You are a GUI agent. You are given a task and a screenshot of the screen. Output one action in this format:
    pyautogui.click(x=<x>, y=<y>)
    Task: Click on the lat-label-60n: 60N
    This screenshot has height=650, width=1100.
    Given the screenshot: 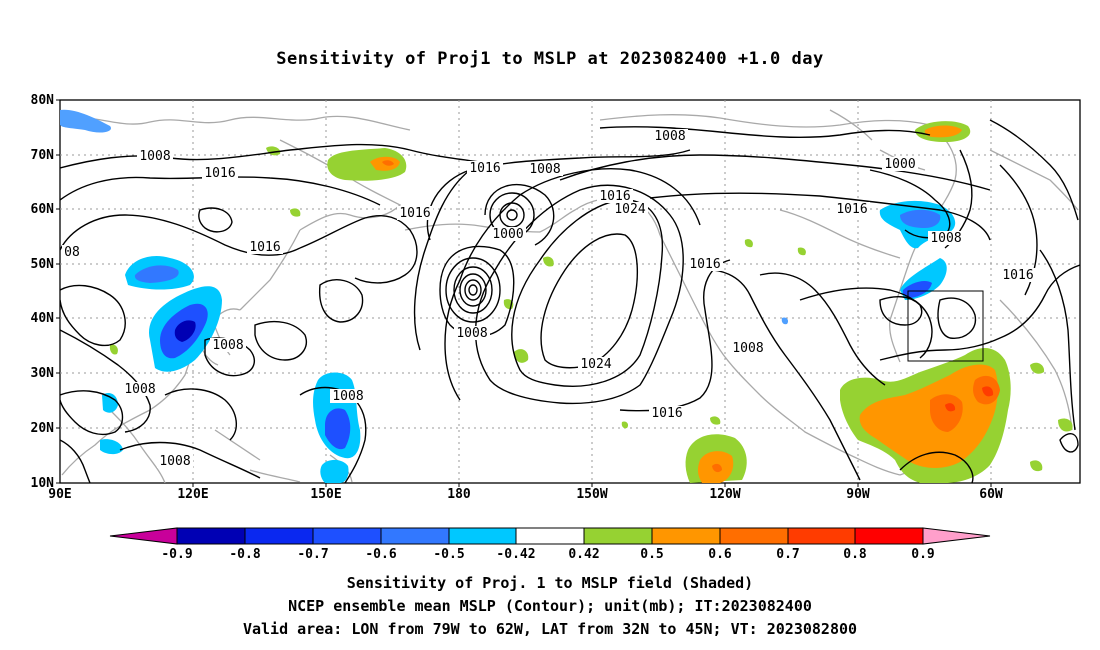 What is the action you would take?
    pyautogui.click(x=43, y=209)
    